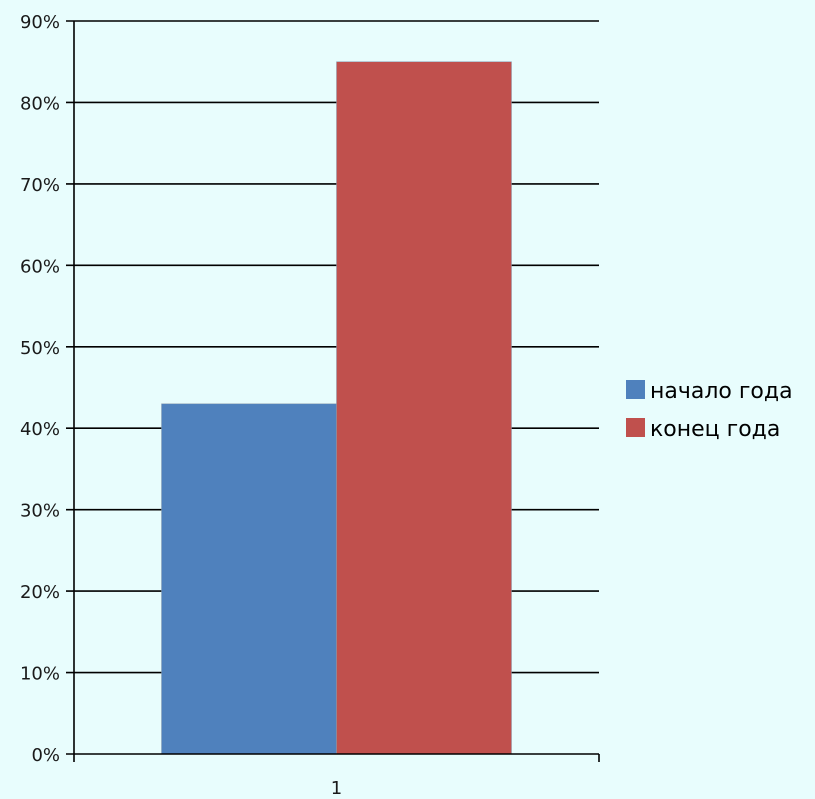 The height and width of the screenshot is (799, 815). Describe the element at coordinates (715, 429) in the screenshot. I see `legend-label-2: конец года` at that location.